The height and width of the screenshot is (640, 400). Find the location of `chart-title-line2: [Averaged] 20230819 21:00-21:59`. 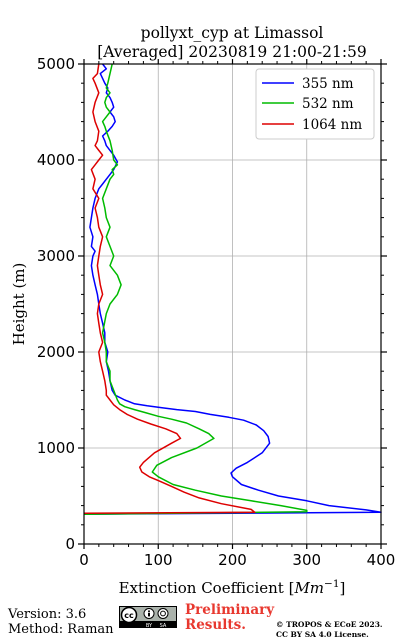

chart-title-line2: [Averaged] 20230819 21:00-21:59 is located at coordinates (232, 52).